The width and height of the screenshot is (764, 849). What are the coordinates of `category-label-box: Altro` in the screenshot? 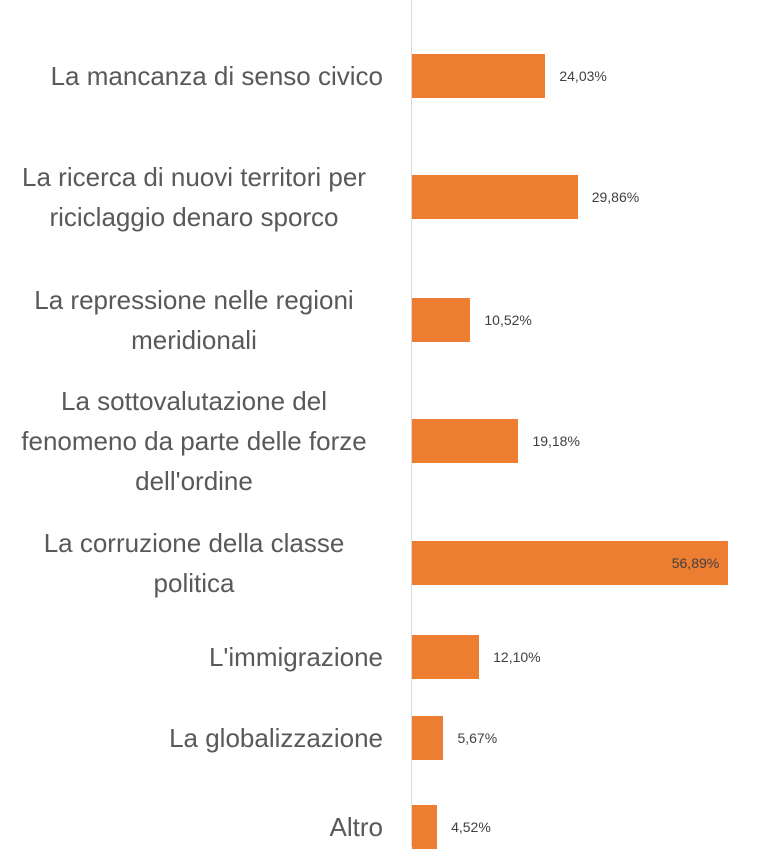 It's located at (191, 827).